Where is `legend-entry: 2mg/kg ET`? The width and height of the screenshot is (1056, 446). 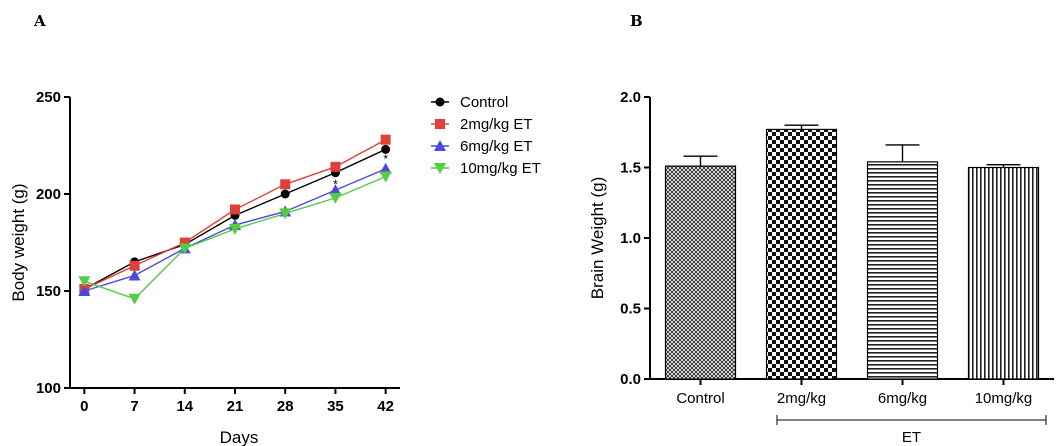
legend-entry: 2mg/kg ET is located at coordinates (482, 124).